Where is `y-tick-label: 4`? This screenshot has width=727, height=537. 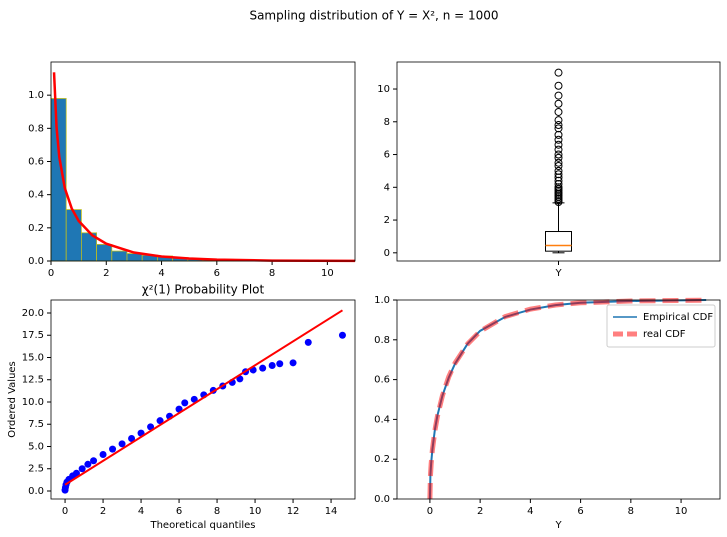 y-tick-label: 4 is located at coordinates (387, 187).